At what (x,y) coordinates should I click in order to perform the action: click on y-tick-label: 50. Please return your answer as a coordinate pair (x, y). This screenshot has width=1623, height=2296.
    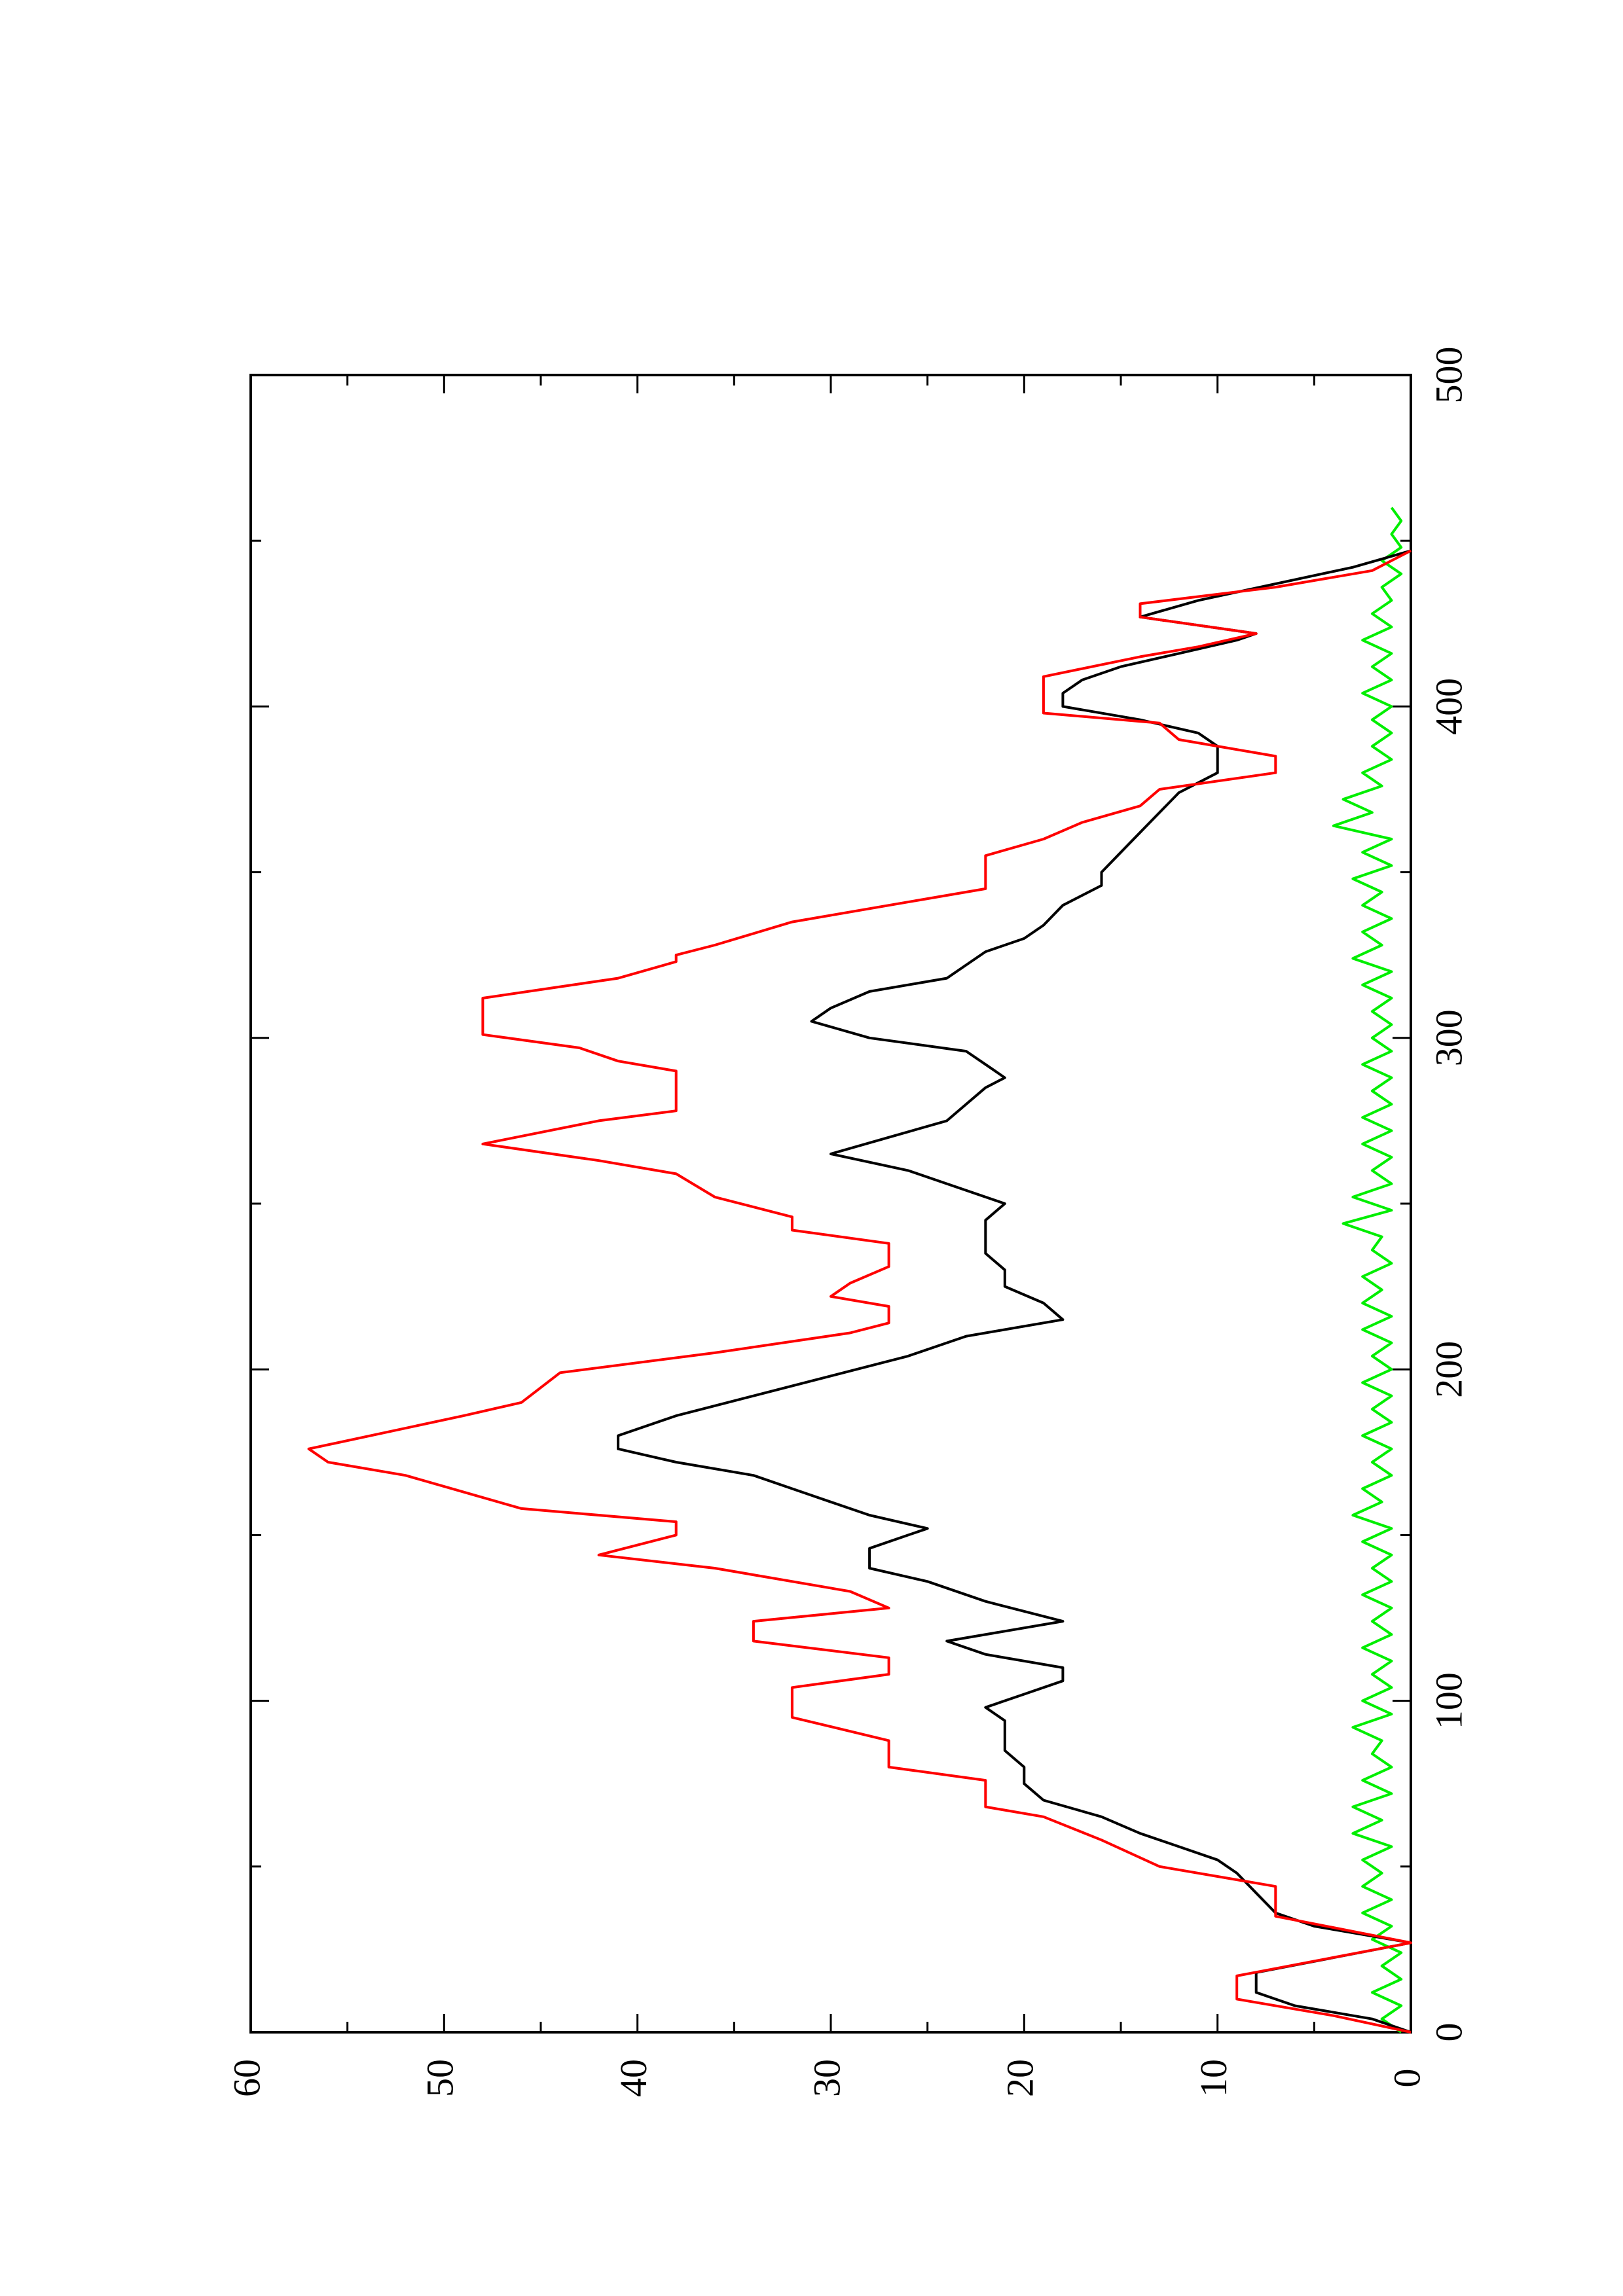
    Looking at the image, I should click on (440, 2078).